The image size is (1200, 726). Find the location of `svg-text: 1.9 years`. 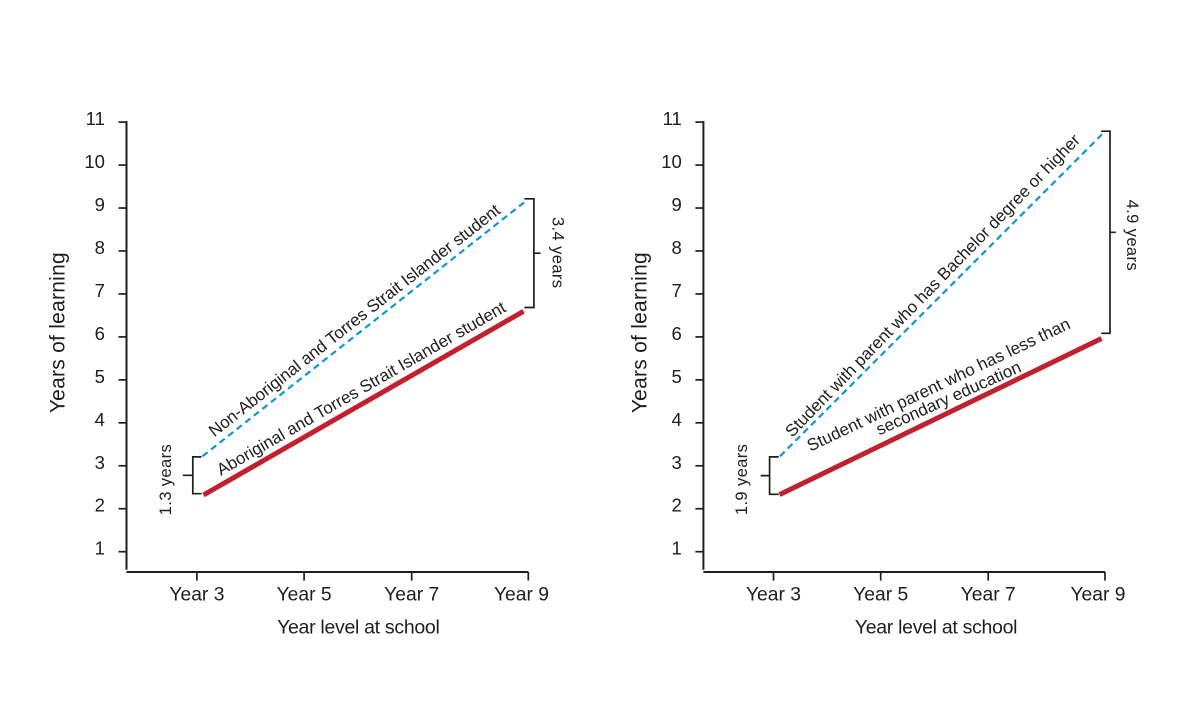

svg-text: 1.9 years is located at coordinates (742, 479).